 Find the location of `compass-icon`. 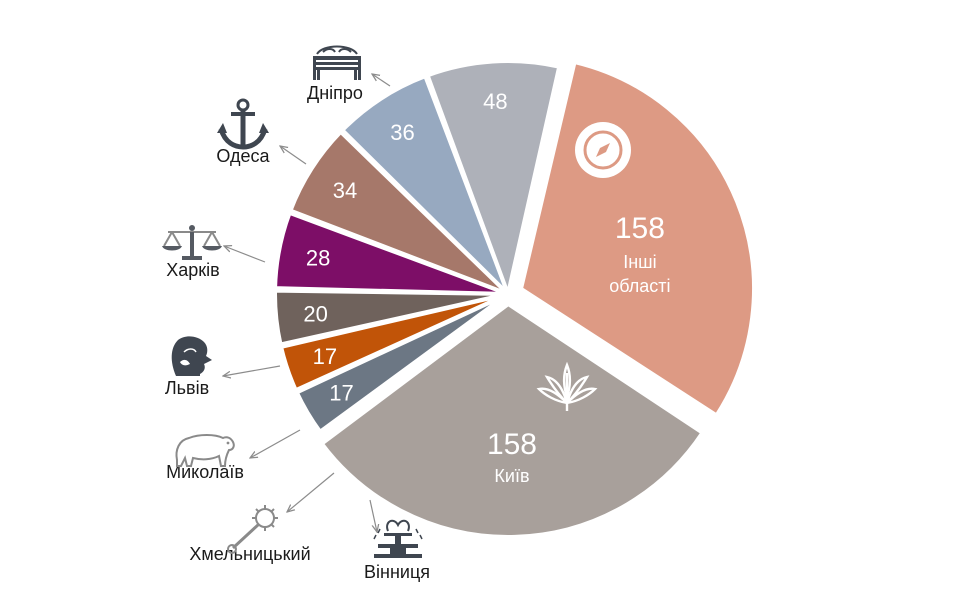

compass-icon is located at coordinates (603, 150).